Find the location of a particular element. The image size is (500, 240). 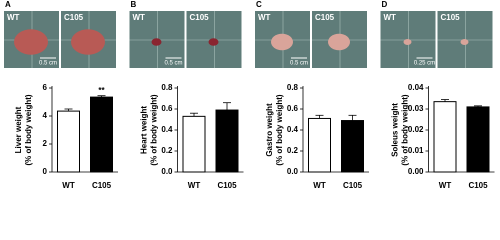

y-axis-label: Liver weight is located at coordinates (18, 129).